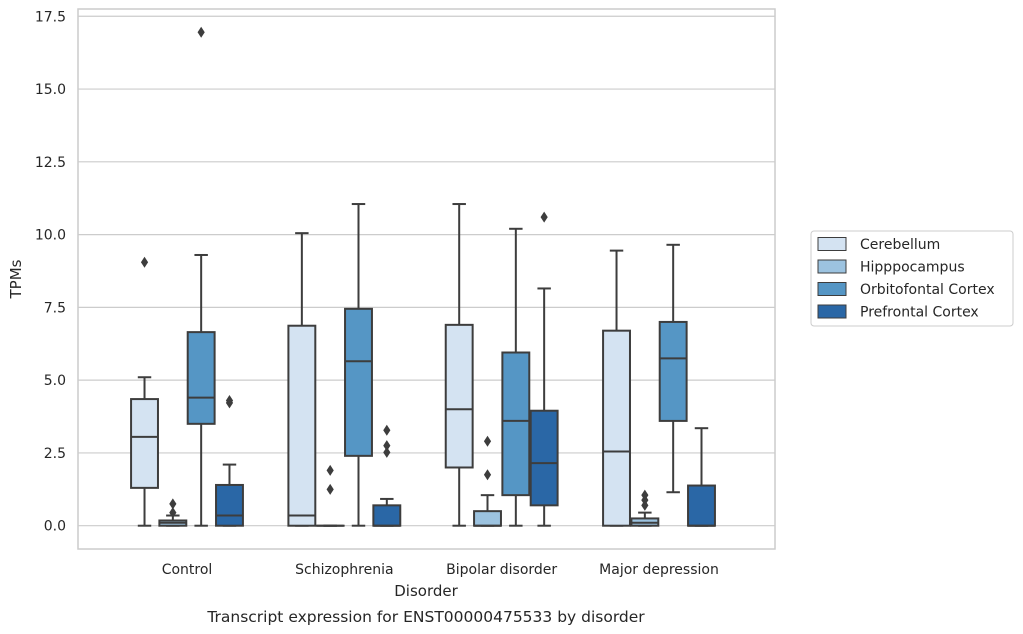 Image resolution: width=1023 pixels, height=634 pixels. Describe the element at coordinates (50, 236) in the screenshot. I see `y-tick-label: 10.0` at that location.